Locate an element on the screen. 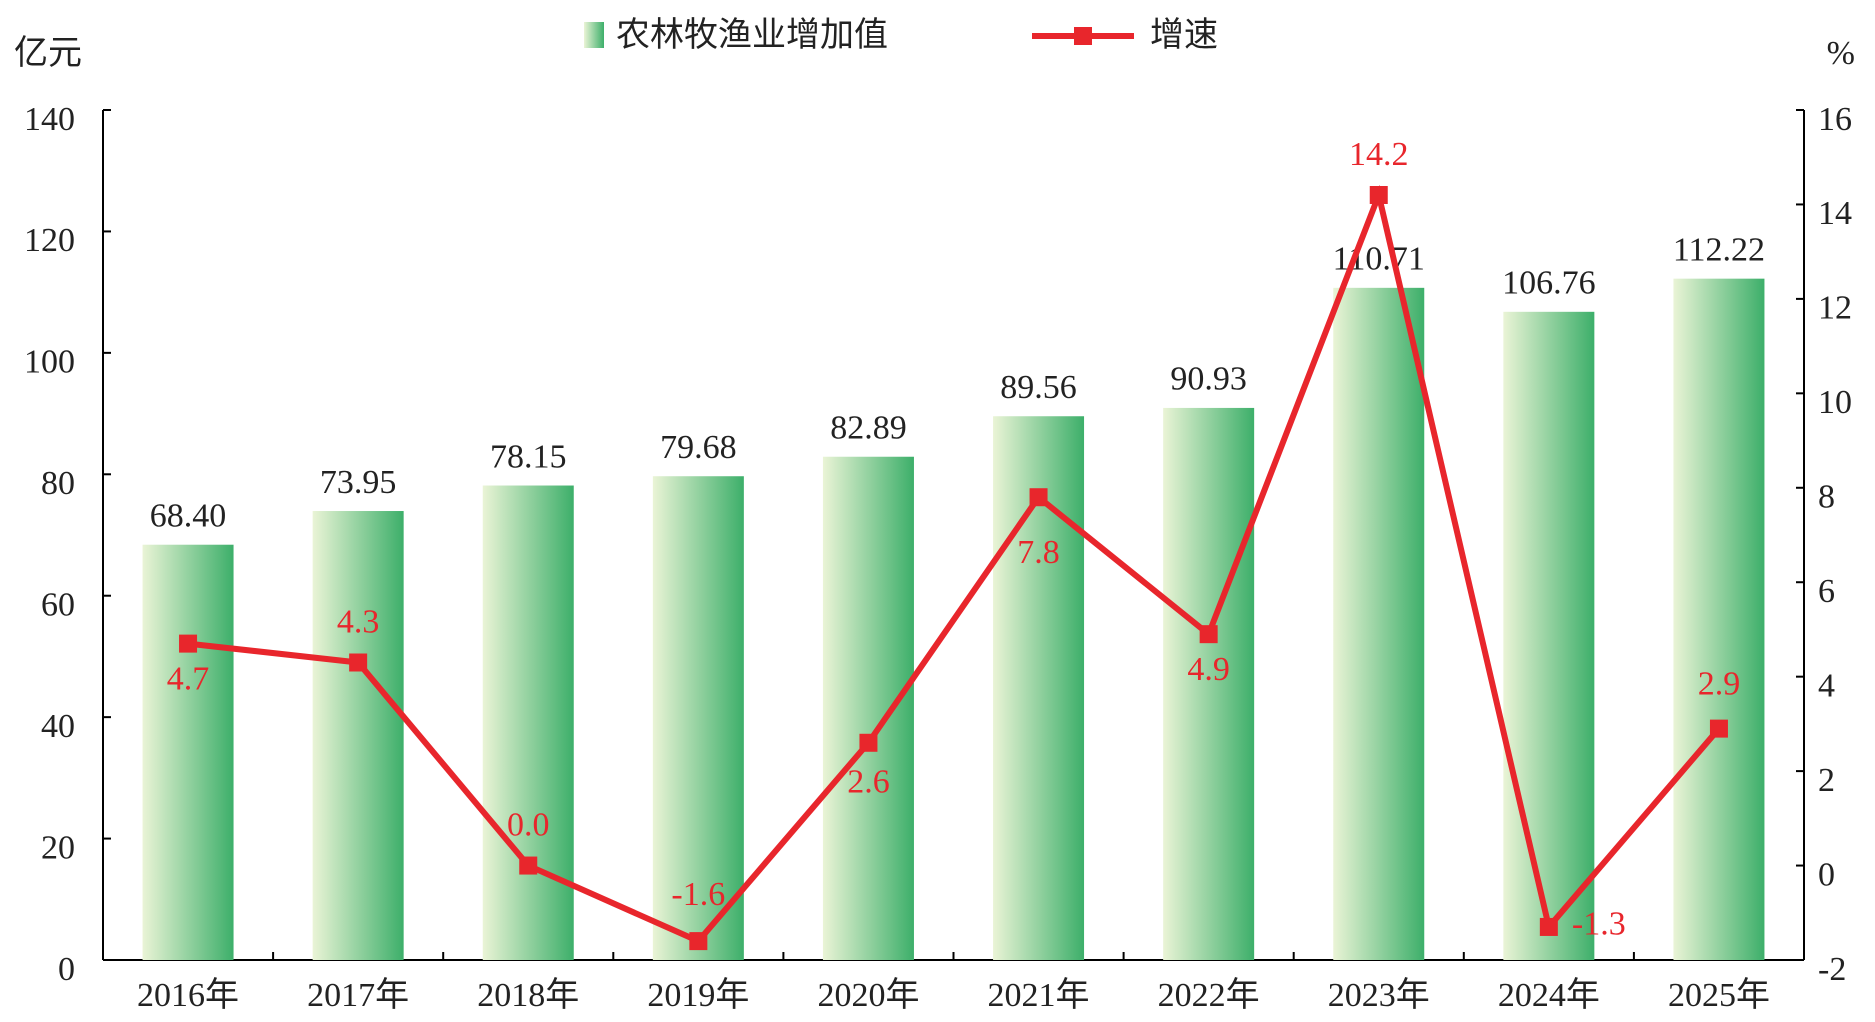  bar-value-label: 68.40 is located at coordinates (188, 516).